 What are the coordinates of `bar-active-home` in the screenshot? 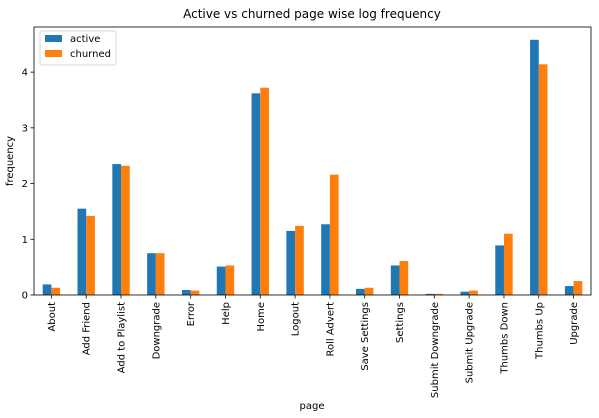 It's located at (256, 194).